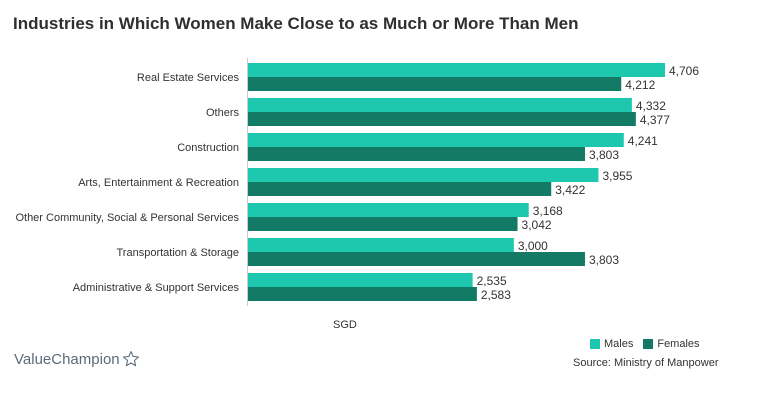  I want to click on data-label: 4,241, so click(643, 141).